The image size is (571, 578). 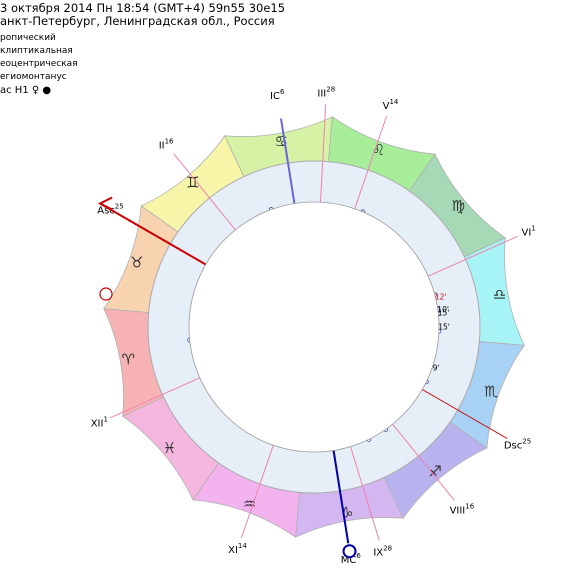 I want to click on sign-glyph-virgo: ♍, so click(x=458, y=206).